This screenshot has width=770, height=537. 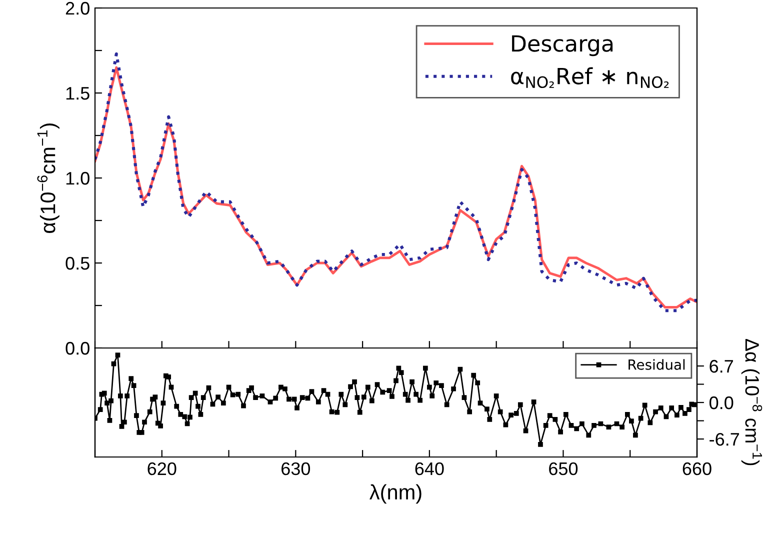 I want to click on y2-axis-title: Δα (10$^{−8}$ cm$^{−1}$), so click(x=751, y=402).